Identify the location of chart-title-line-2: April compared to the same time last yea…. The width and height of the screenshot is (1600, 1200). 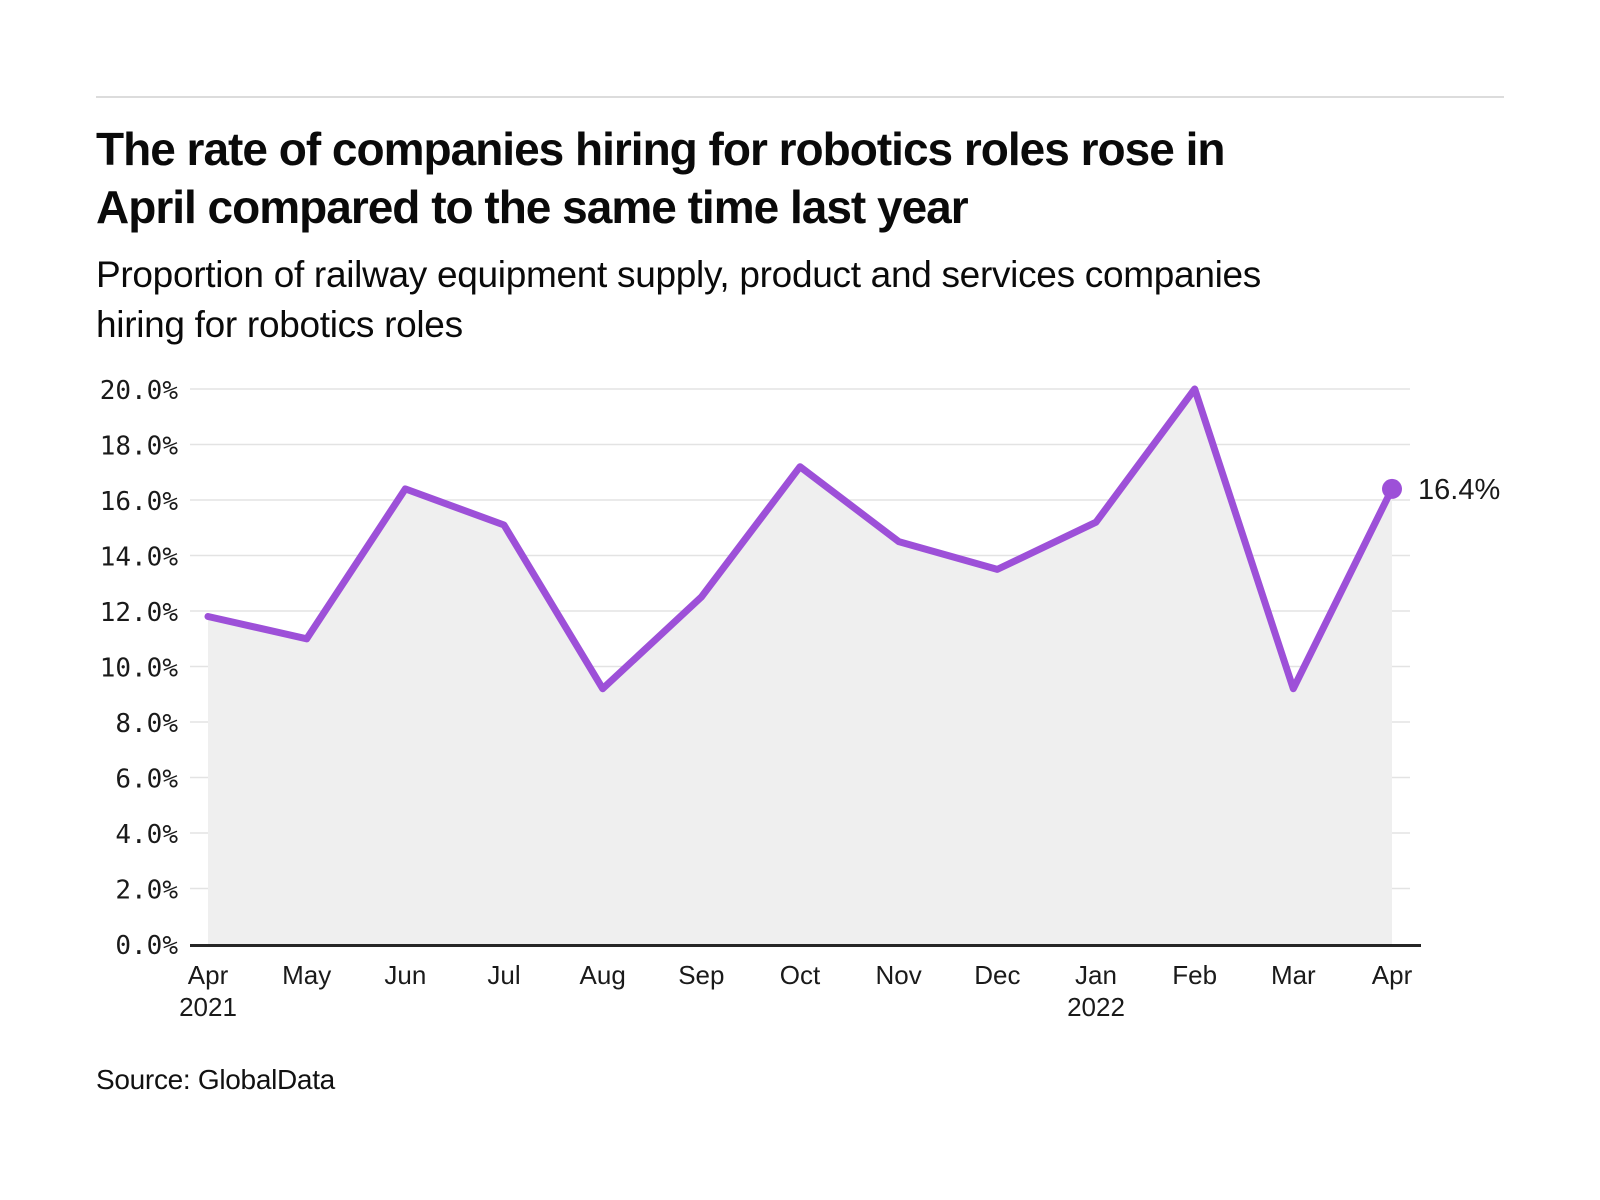
(532, 207).